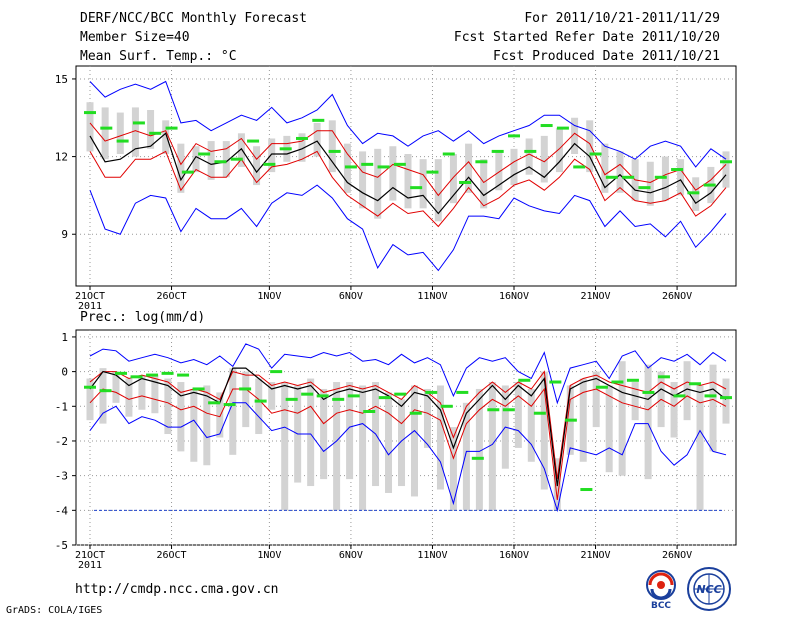  Describe the element at coordinates (61, 545) in the screenshot. I see `y-tick-label: -5` at that location.